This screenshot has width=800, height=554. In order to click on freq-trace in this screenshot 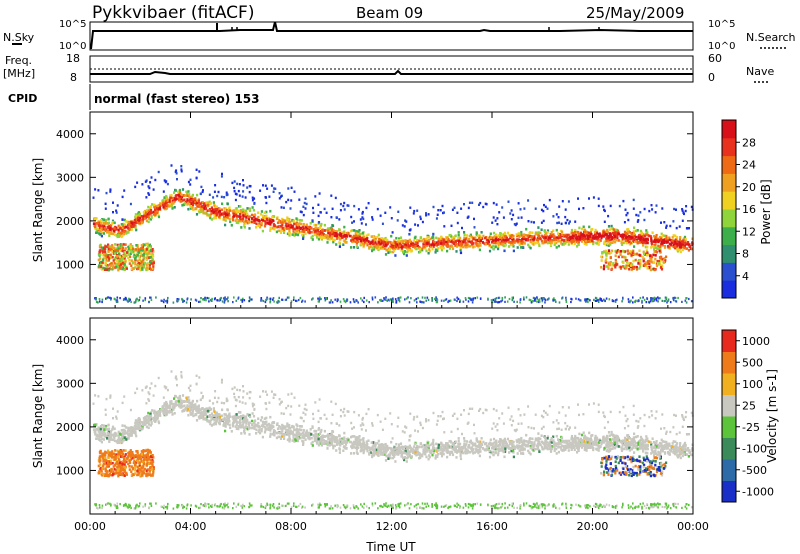, I will do `click(391, 72)`.